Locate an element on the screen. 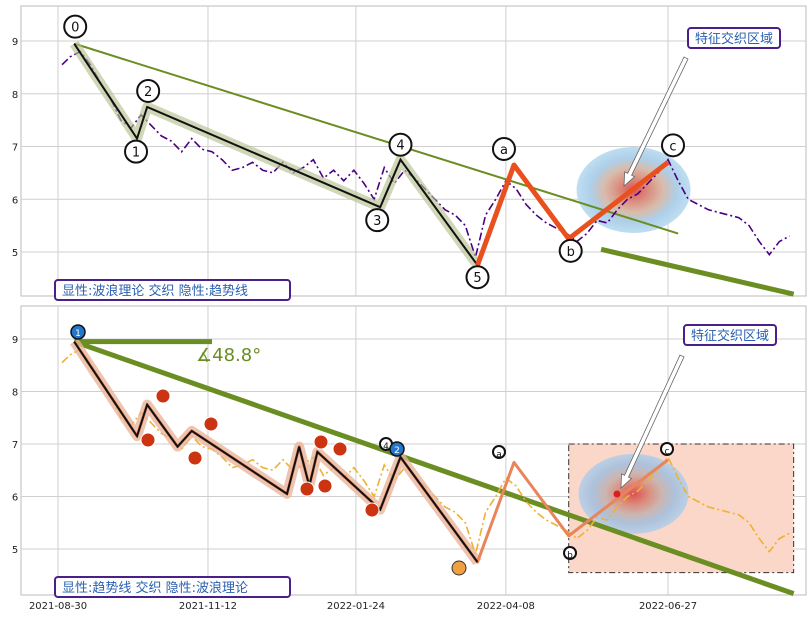 This screenshot has width=811, height=617. end-marker-label: 2 is located at coordinates (397, 451).